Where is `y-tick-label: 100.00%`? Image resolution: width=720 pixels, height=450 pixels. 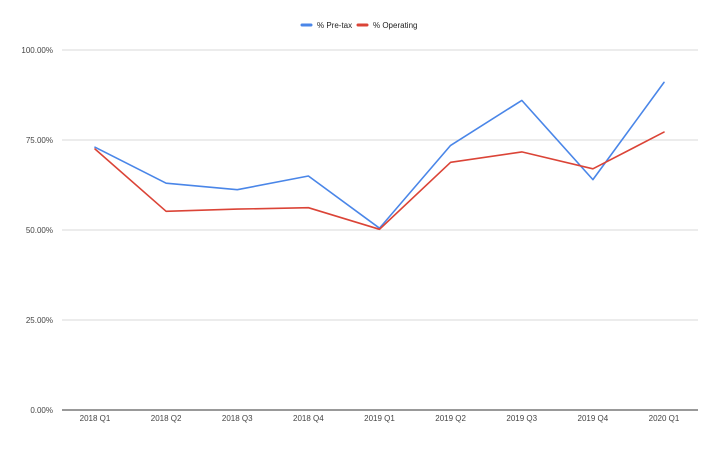
y-tick-label: 100.00% is located at coordinates (37, 50).